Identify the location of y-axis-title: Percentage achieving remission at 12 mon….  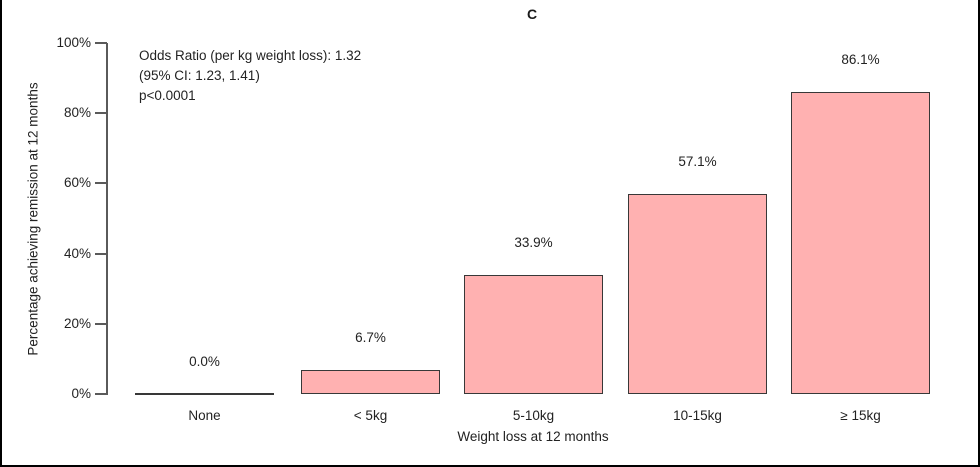
(33, 219).